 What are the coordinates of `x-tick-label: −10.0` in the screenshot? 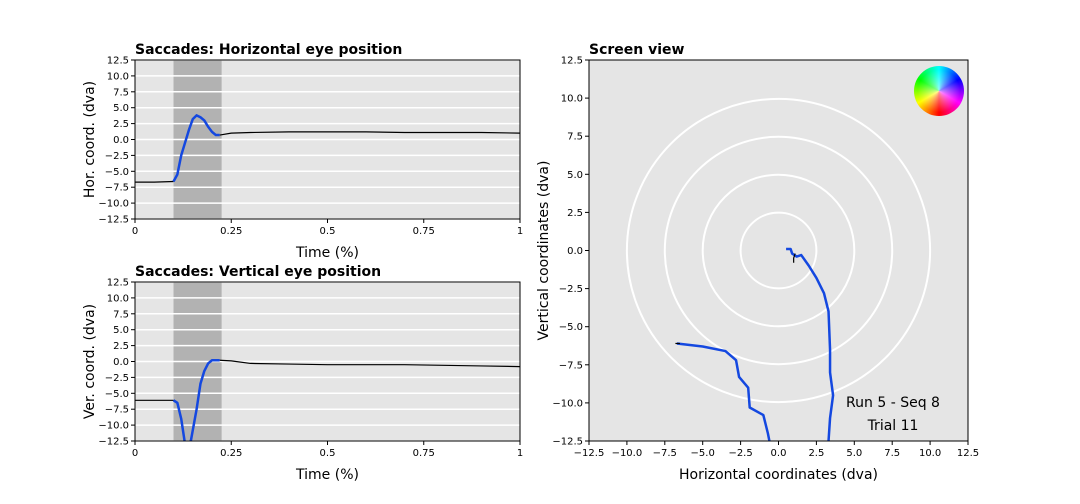 It's located at (627, 453).